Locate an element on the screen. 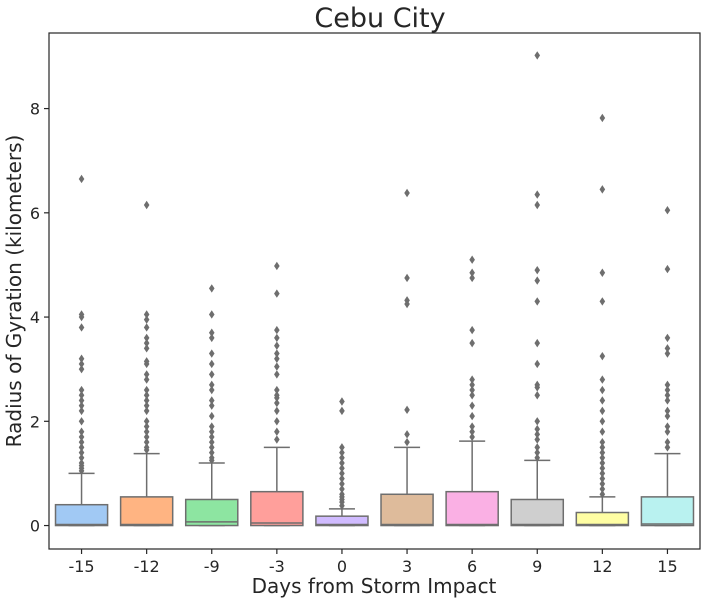 The image size is (714, 604). x-tick-label: -3 is located at coordinates (277, 566).